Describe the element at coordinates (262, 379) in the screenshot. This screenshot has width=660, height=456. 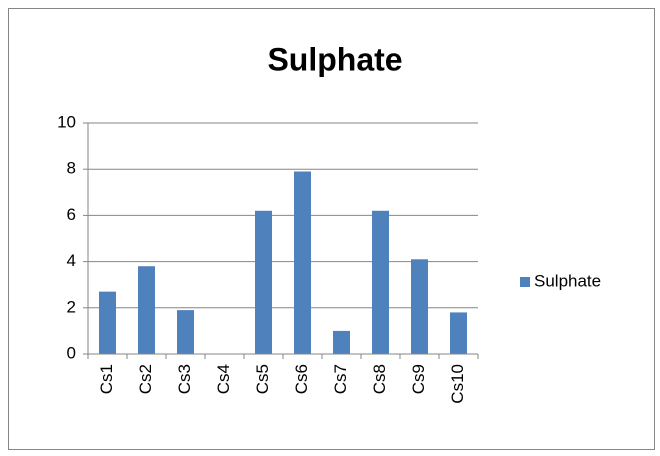
I see `x-tick-label: Cs5` at that location.